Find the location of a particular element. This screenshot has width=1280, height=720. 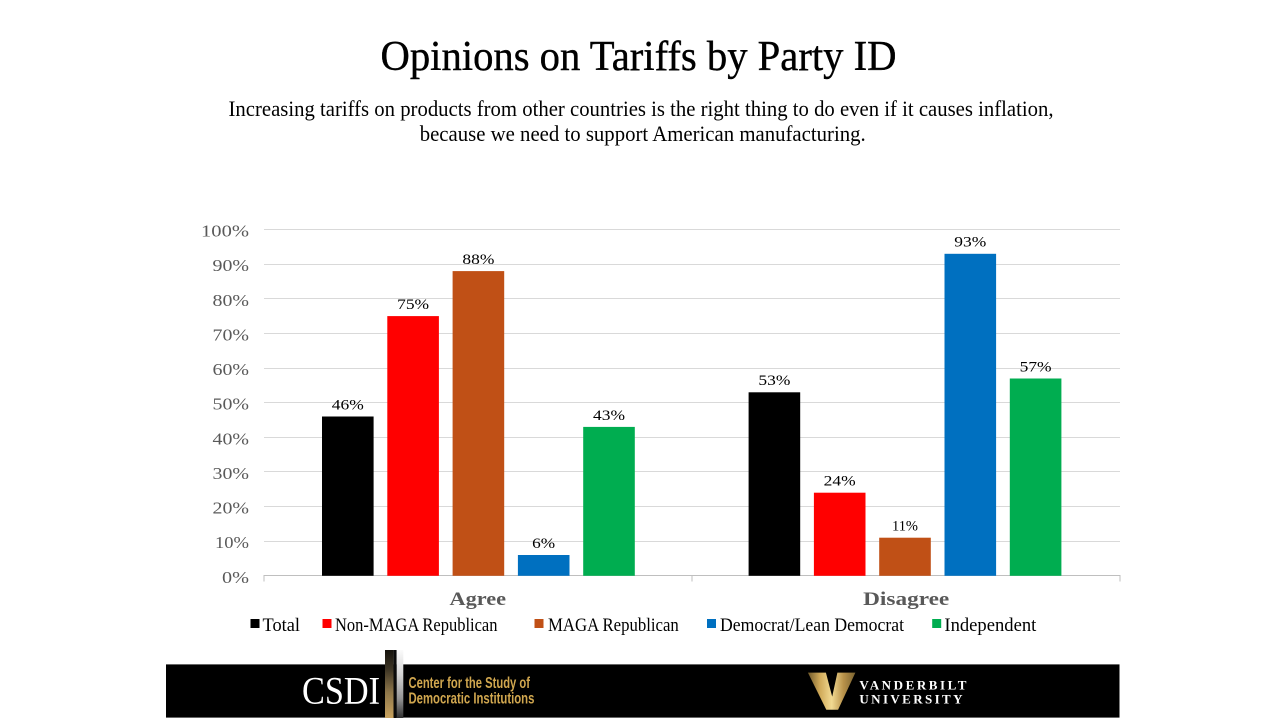

svg-text: 70% is located at coordinates (231, 335).